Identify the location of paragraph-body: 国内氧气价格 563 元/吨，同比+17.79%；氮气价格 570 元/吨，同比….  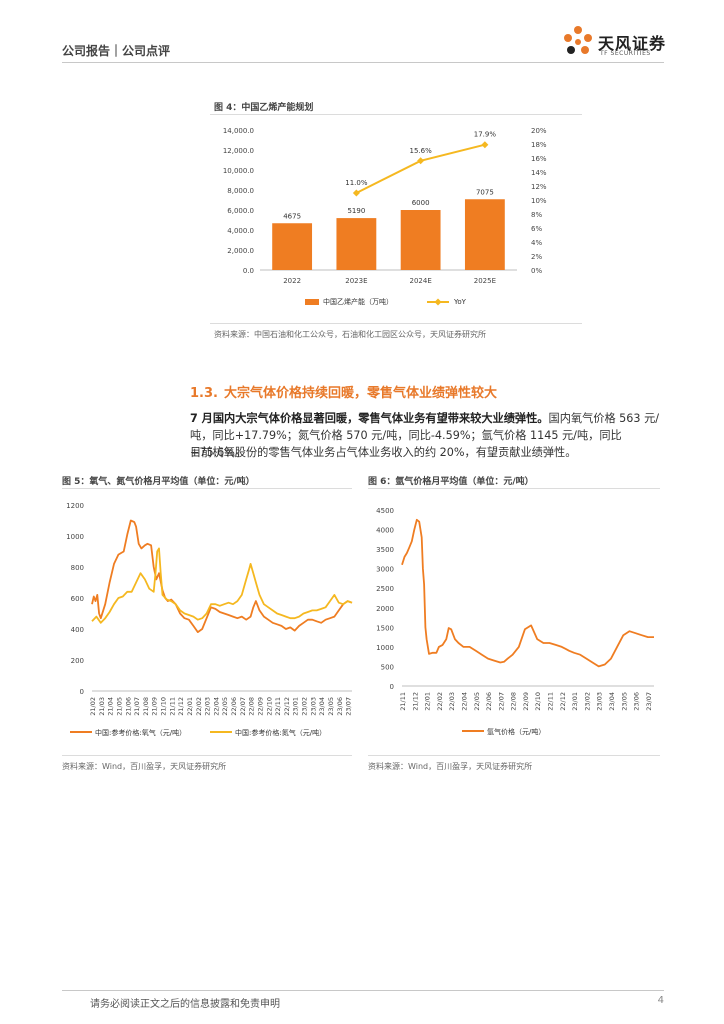
(425, 435).